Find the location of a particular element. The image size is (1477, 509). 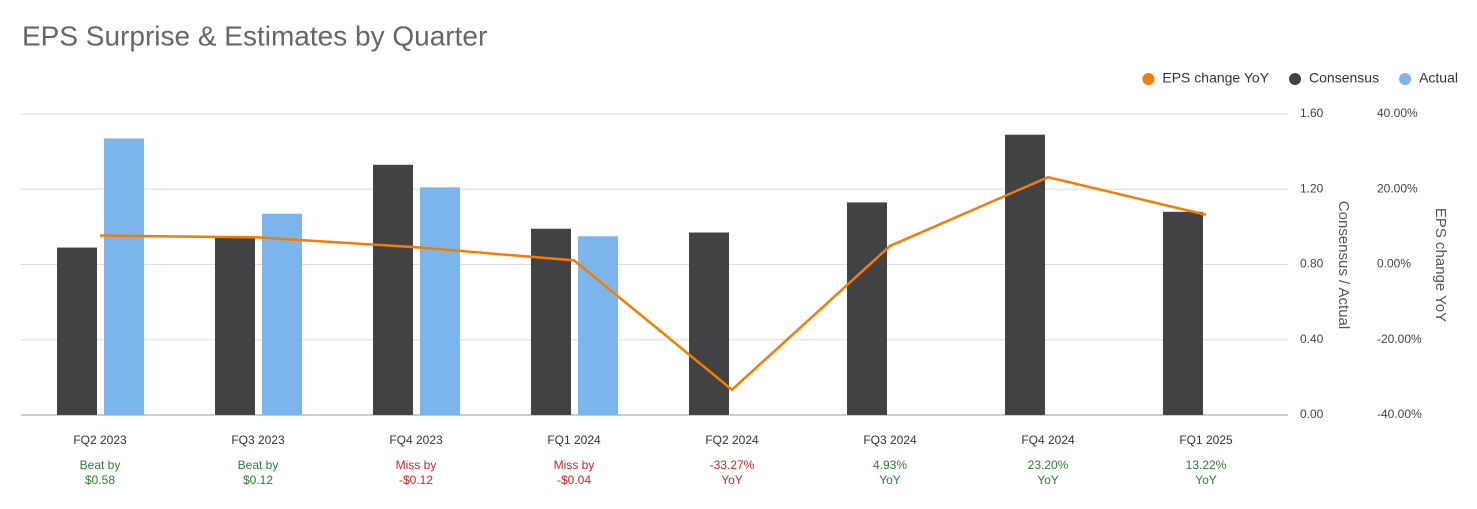

x-tick-label: FQ3 2023 is located at coordinates (258, 440).